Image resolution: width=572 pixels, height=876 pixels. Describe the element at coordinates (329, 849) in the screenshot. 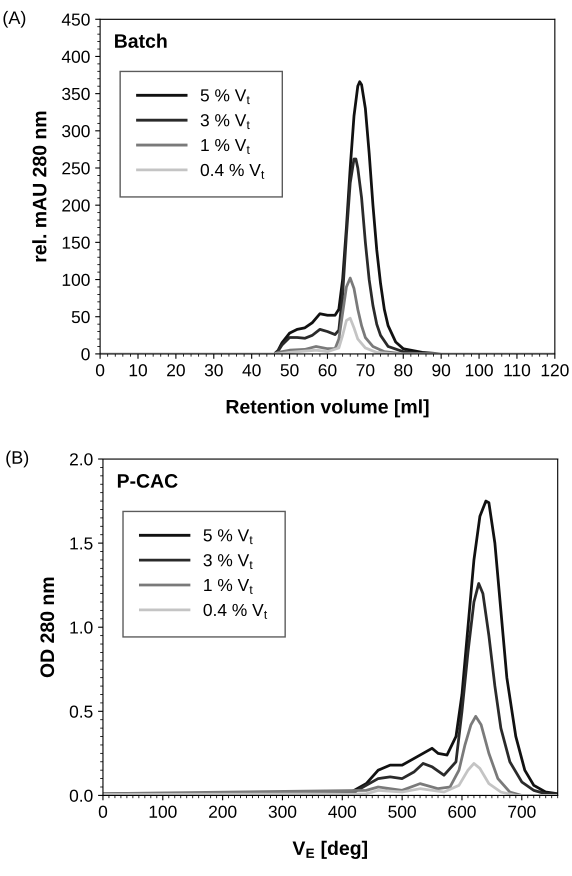

I see `x-axis-title: V$_{E}$ [deg]` at that location.